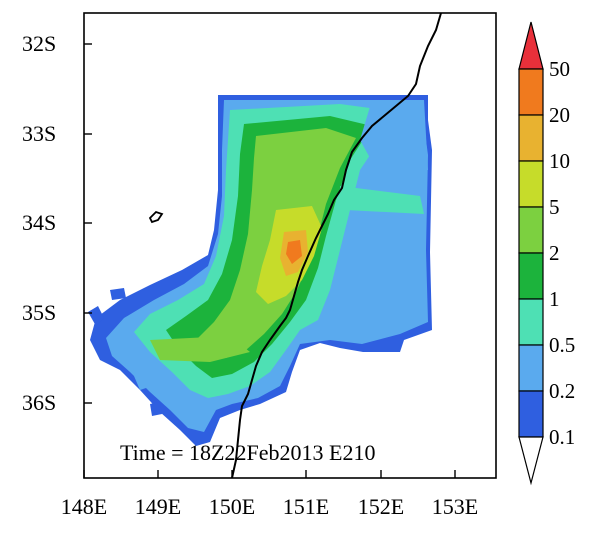  What do you see at coordinates (562, 253) in the screenshot?
I see `colorbar-labels: 50 20 10 5 2 1 0.5 0.2 0.1` at bounding box center [562, 253].